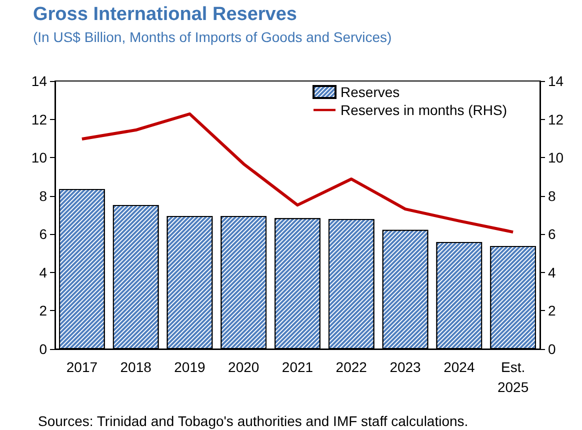 The width and height of the screenshot is (582, 430). I want to click on x-tick-label: 2018, so click(136, 367).